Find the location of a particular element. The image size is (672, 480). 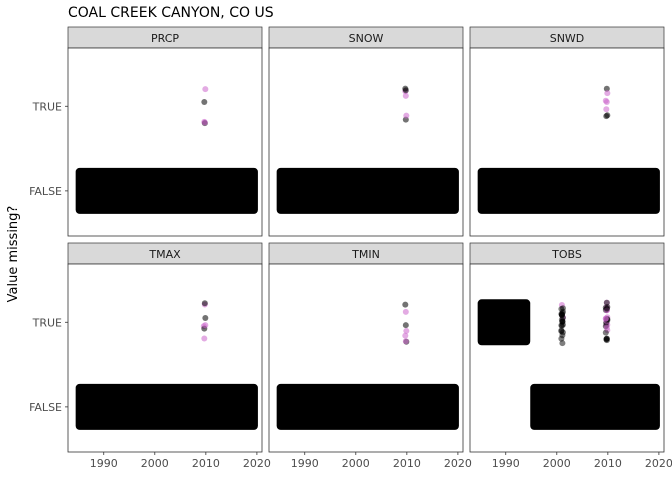

facet-strip-label: PRCP is located at coordinates (165, 38).